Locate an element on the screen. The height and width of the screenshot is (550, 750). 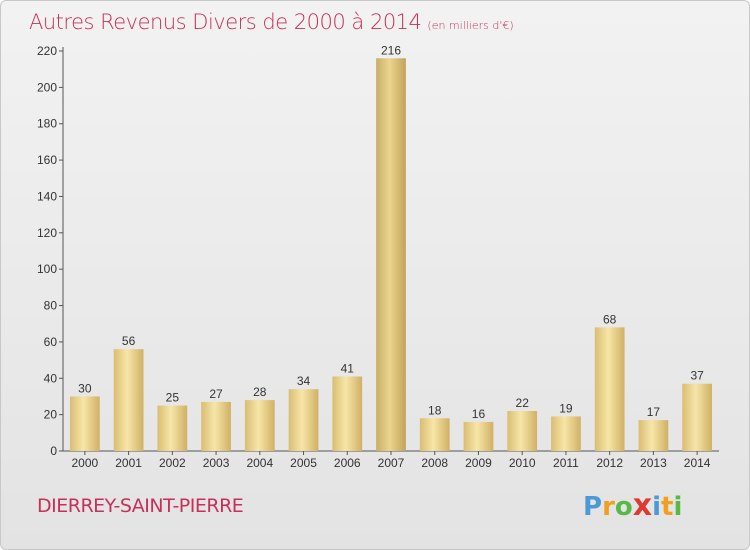
x-tick-label: 2010 is located at coordinates (522, 463).